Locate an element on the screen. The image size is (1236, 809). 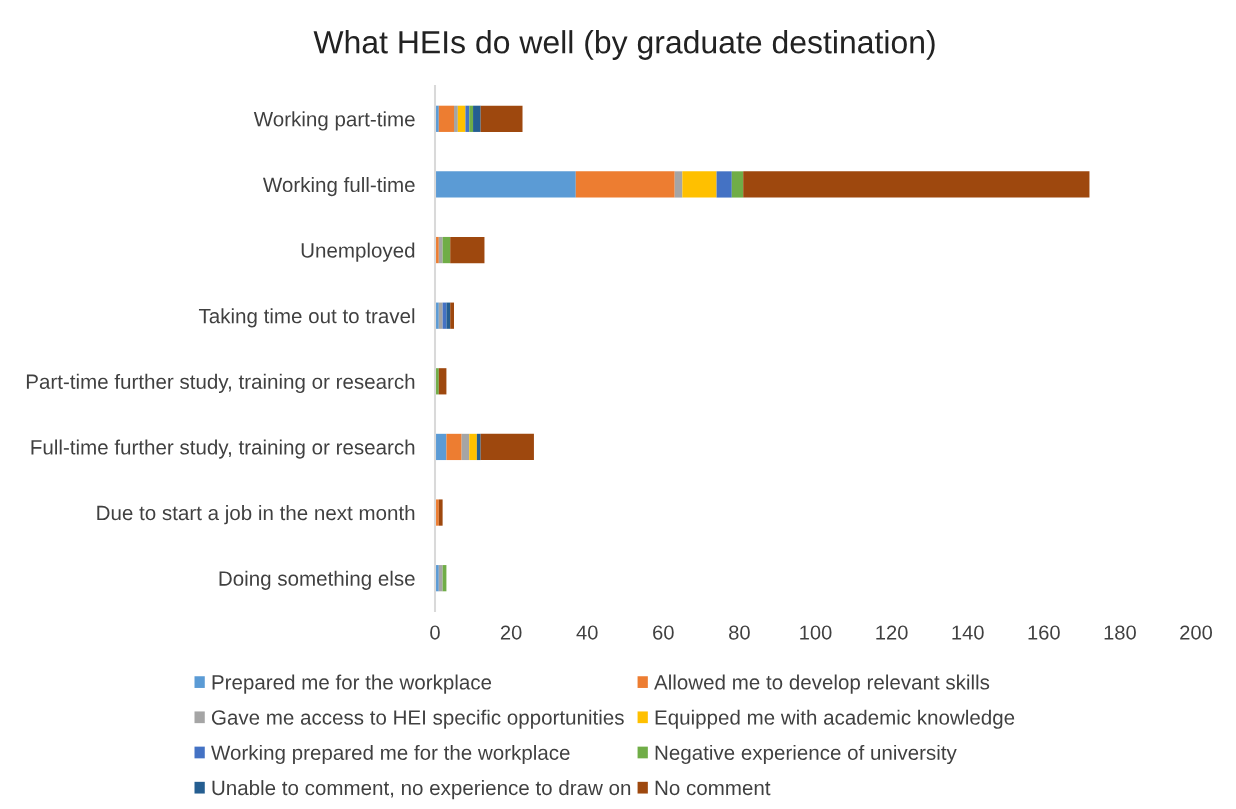
y-tick-label: Due to start a job in the next month is located at coordinates (256, 515).